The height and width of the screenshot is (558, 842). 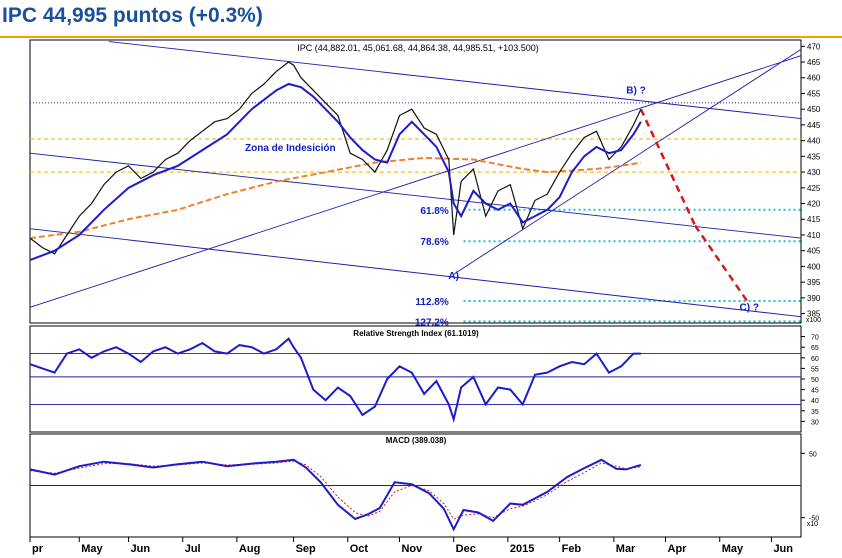 I want to click on x-tick-label: Mar, so click(x=626, y=549).